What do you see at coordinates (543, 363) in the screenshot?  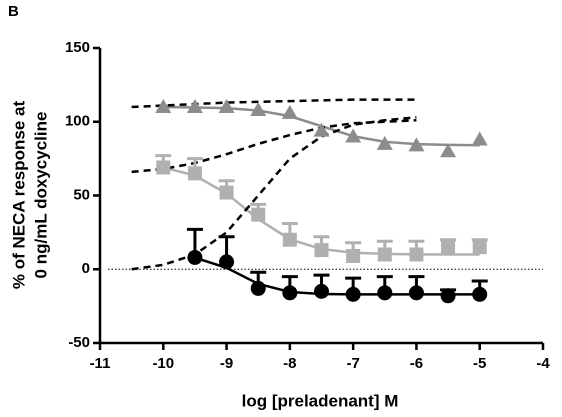 I see `x-tick-label: -4` at bounding box center [543, 363].